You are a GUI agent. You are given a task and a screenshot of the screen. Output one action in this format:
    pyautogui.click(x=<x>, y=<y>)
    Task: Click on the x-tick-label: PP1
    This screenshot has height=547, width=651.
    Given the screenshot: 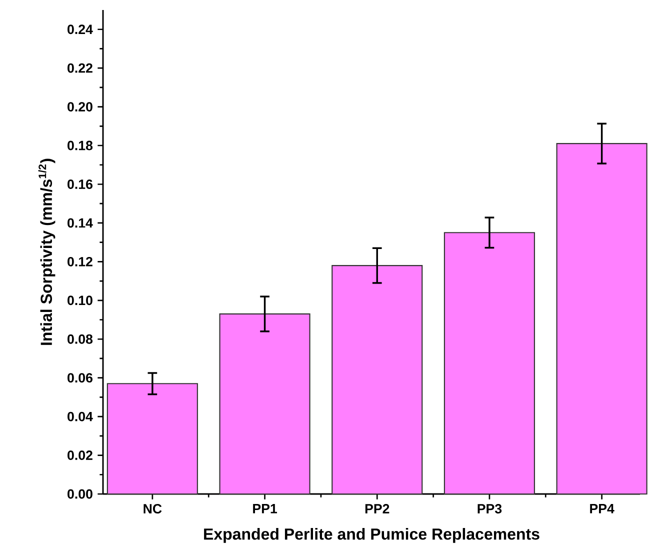 What is the action you would take?
    pyautogui.click(x=265, y=509)
    